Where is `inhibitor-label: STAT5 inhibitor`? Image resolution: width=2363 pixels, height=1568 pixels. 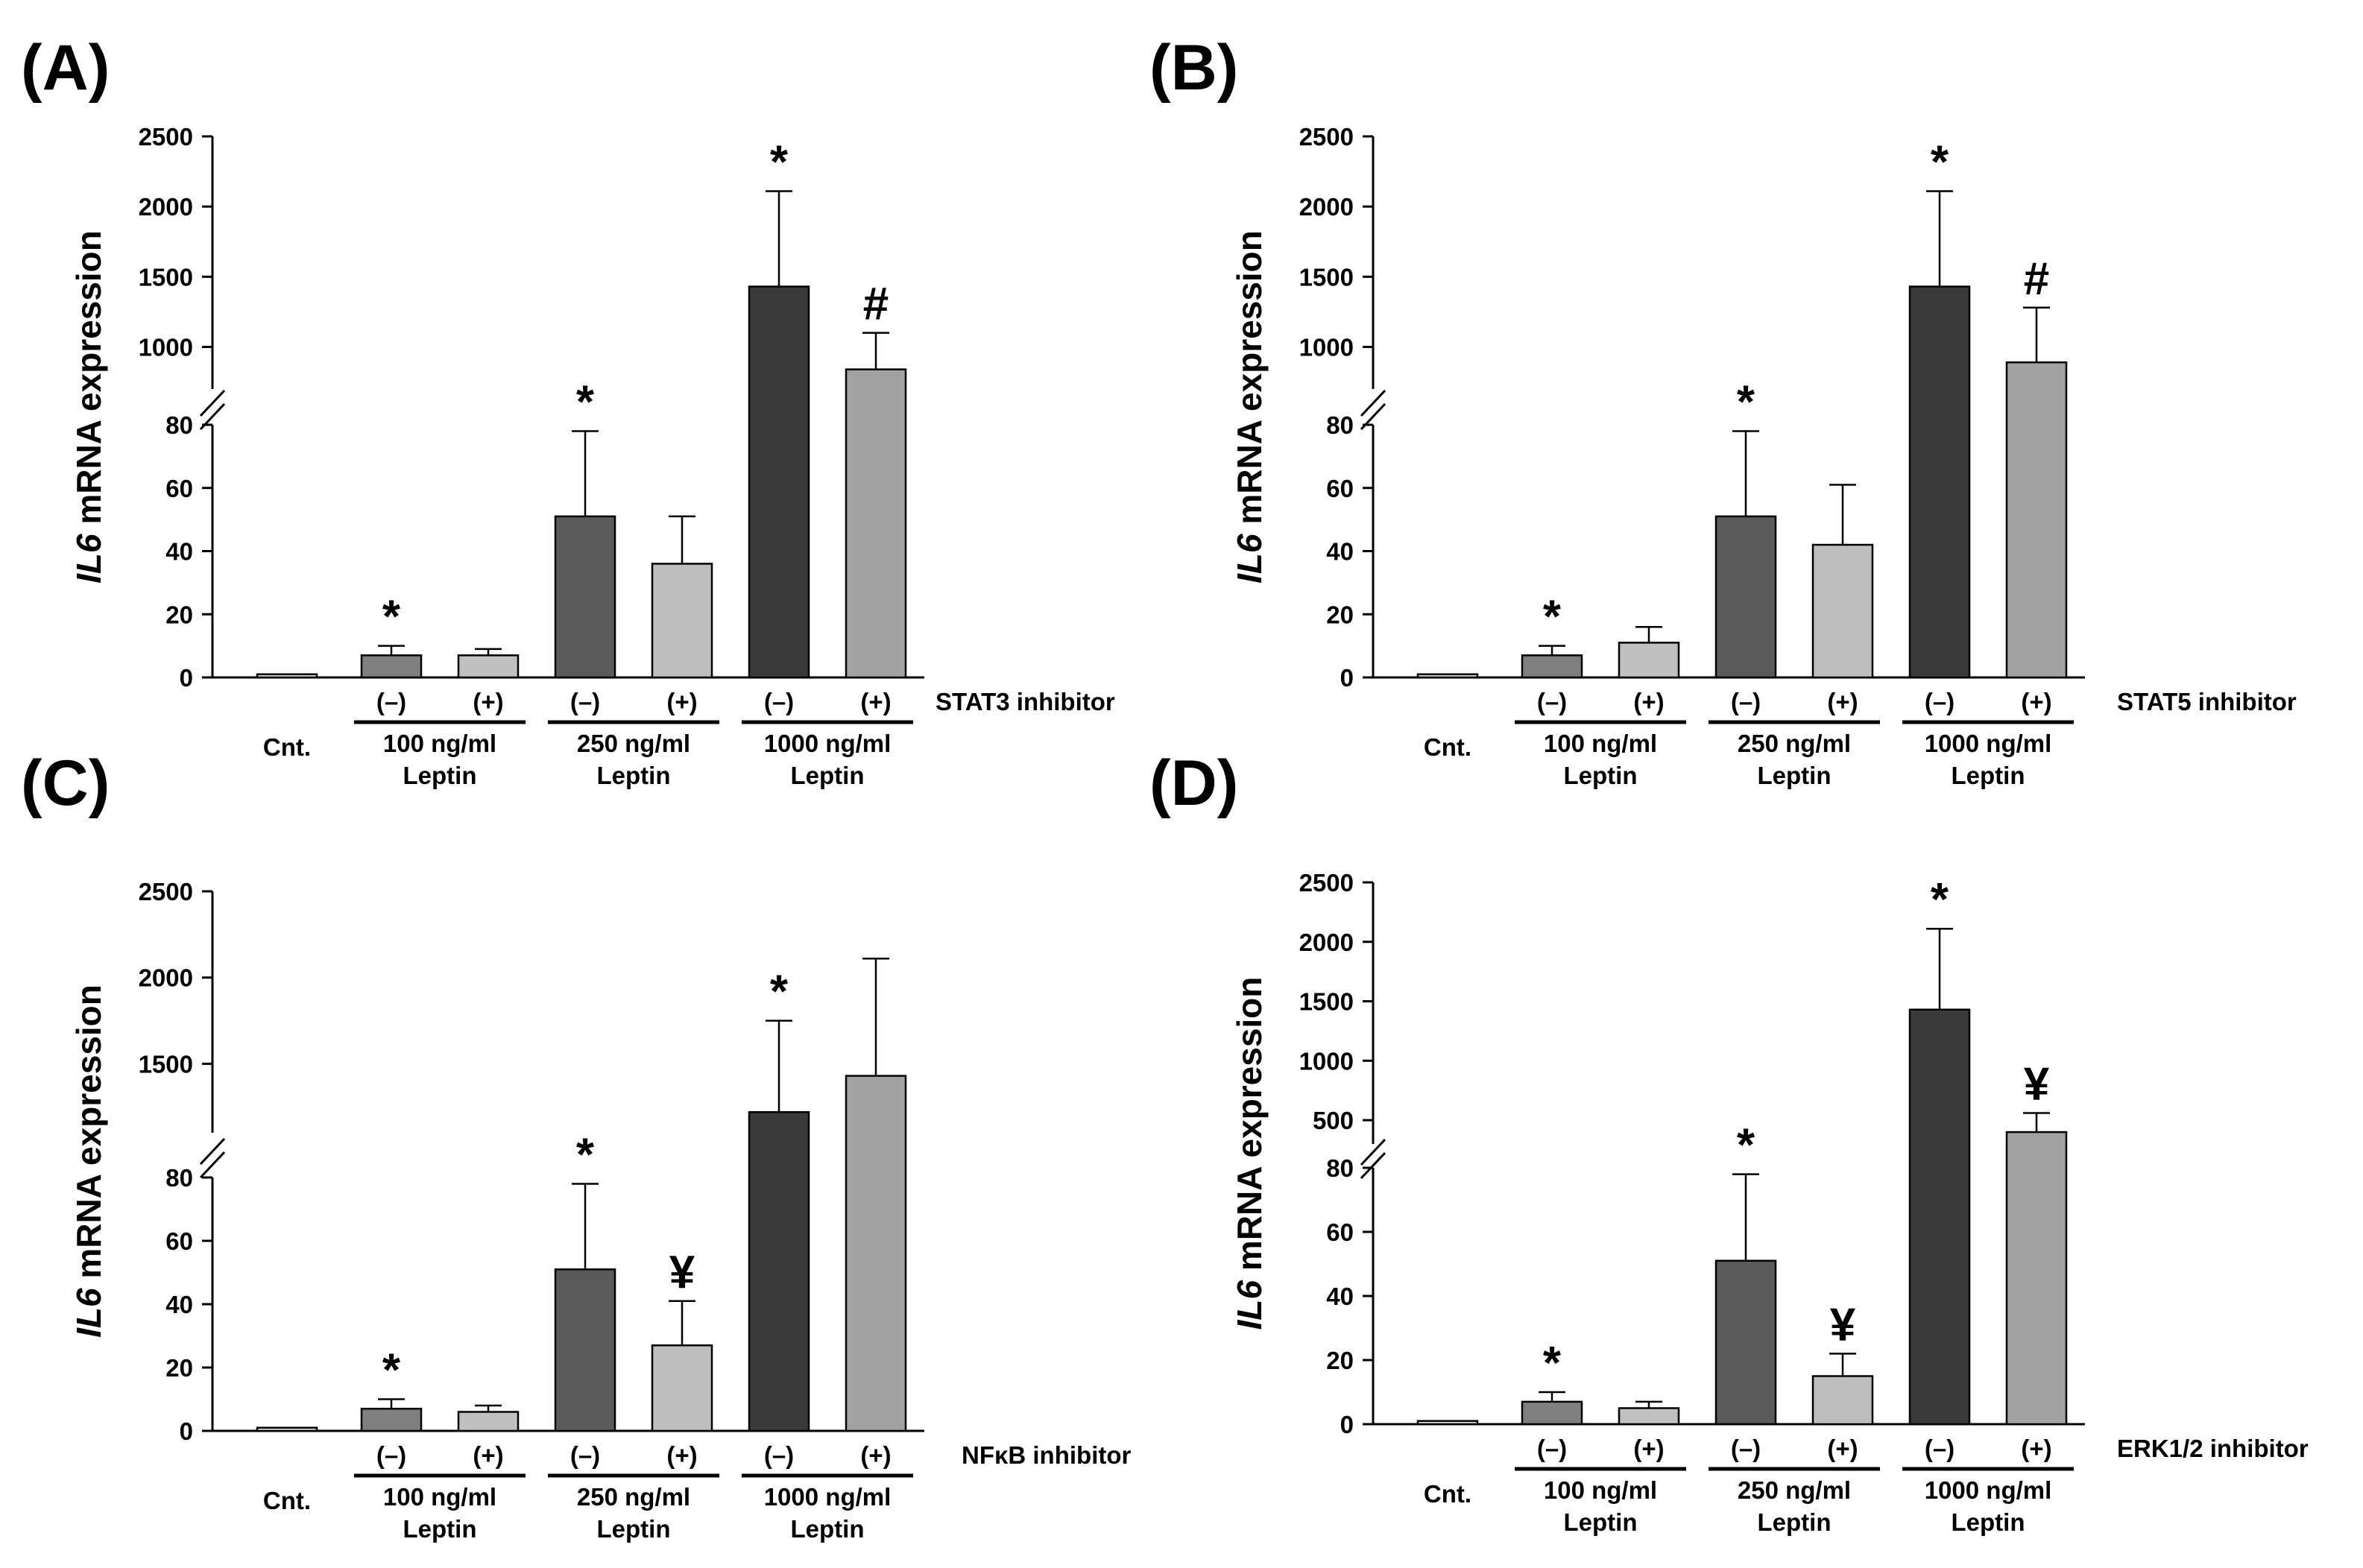
inhibitor-label: STAT5 inhibitor is located at coordinates (2207, 701).